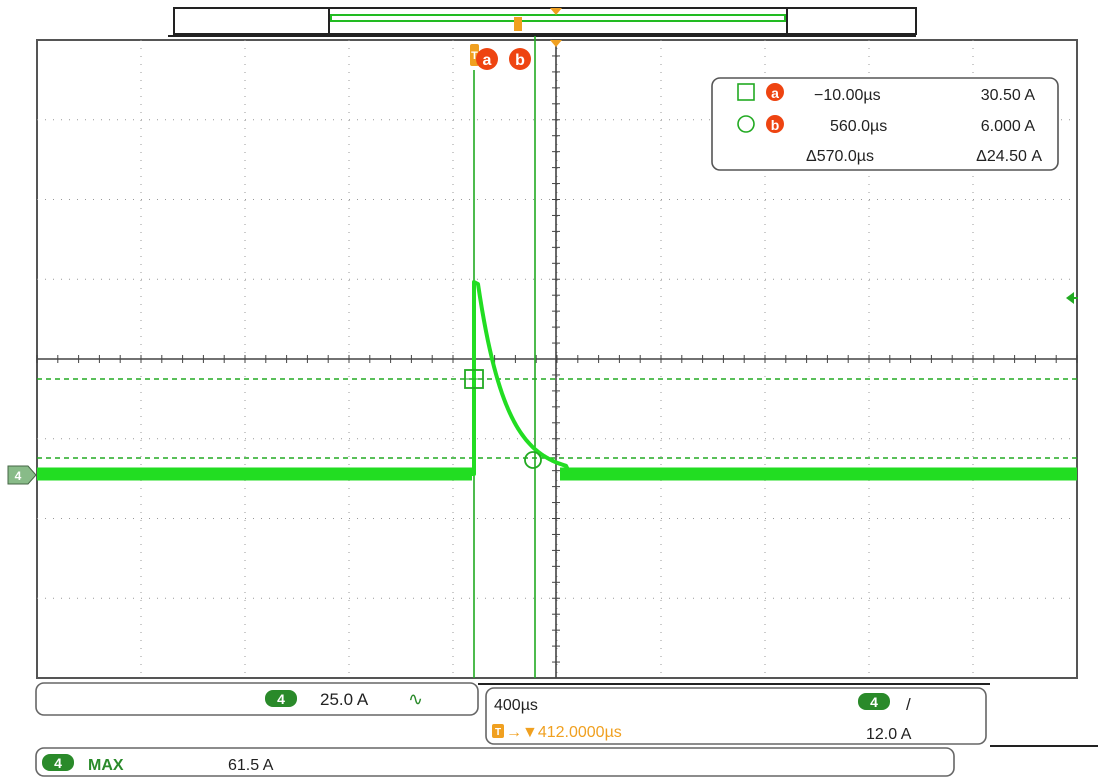 The width and height of the screenshot is (1104, 778). What do you see at coordinates (516, 705) in the screenshot?
I see `horizontal-scale-value: 400µs` at bounding box center [516, 705].